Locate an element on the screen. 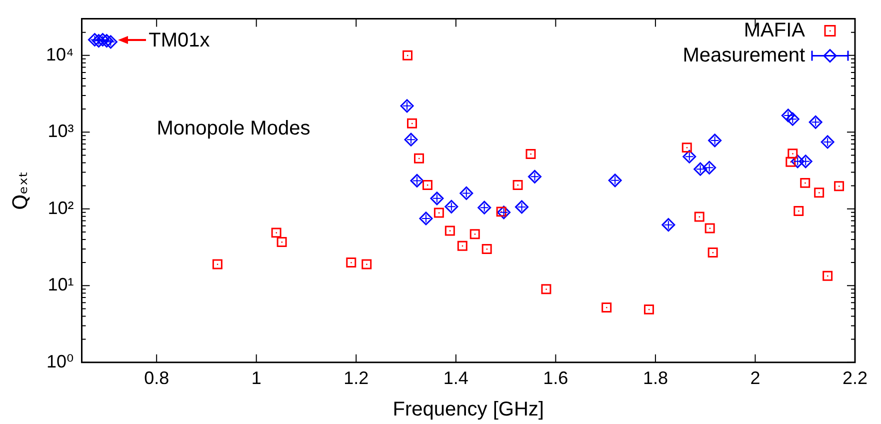 Image resolution: width=881 pixels, height=424 pixels. x-axis-title: Frequency [GHz] is located at coordinates (468, 409).